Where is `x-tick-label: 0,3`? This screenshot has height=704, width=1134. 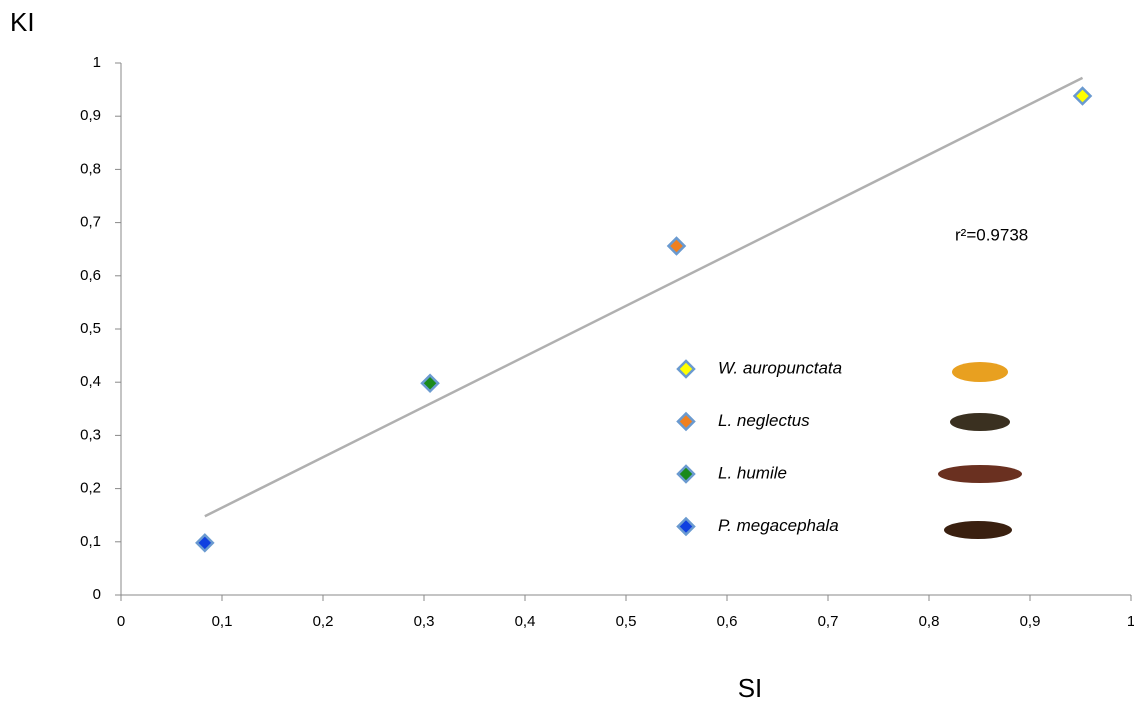 x-tick-label: 0,3 is located at coordinates (424, 621).